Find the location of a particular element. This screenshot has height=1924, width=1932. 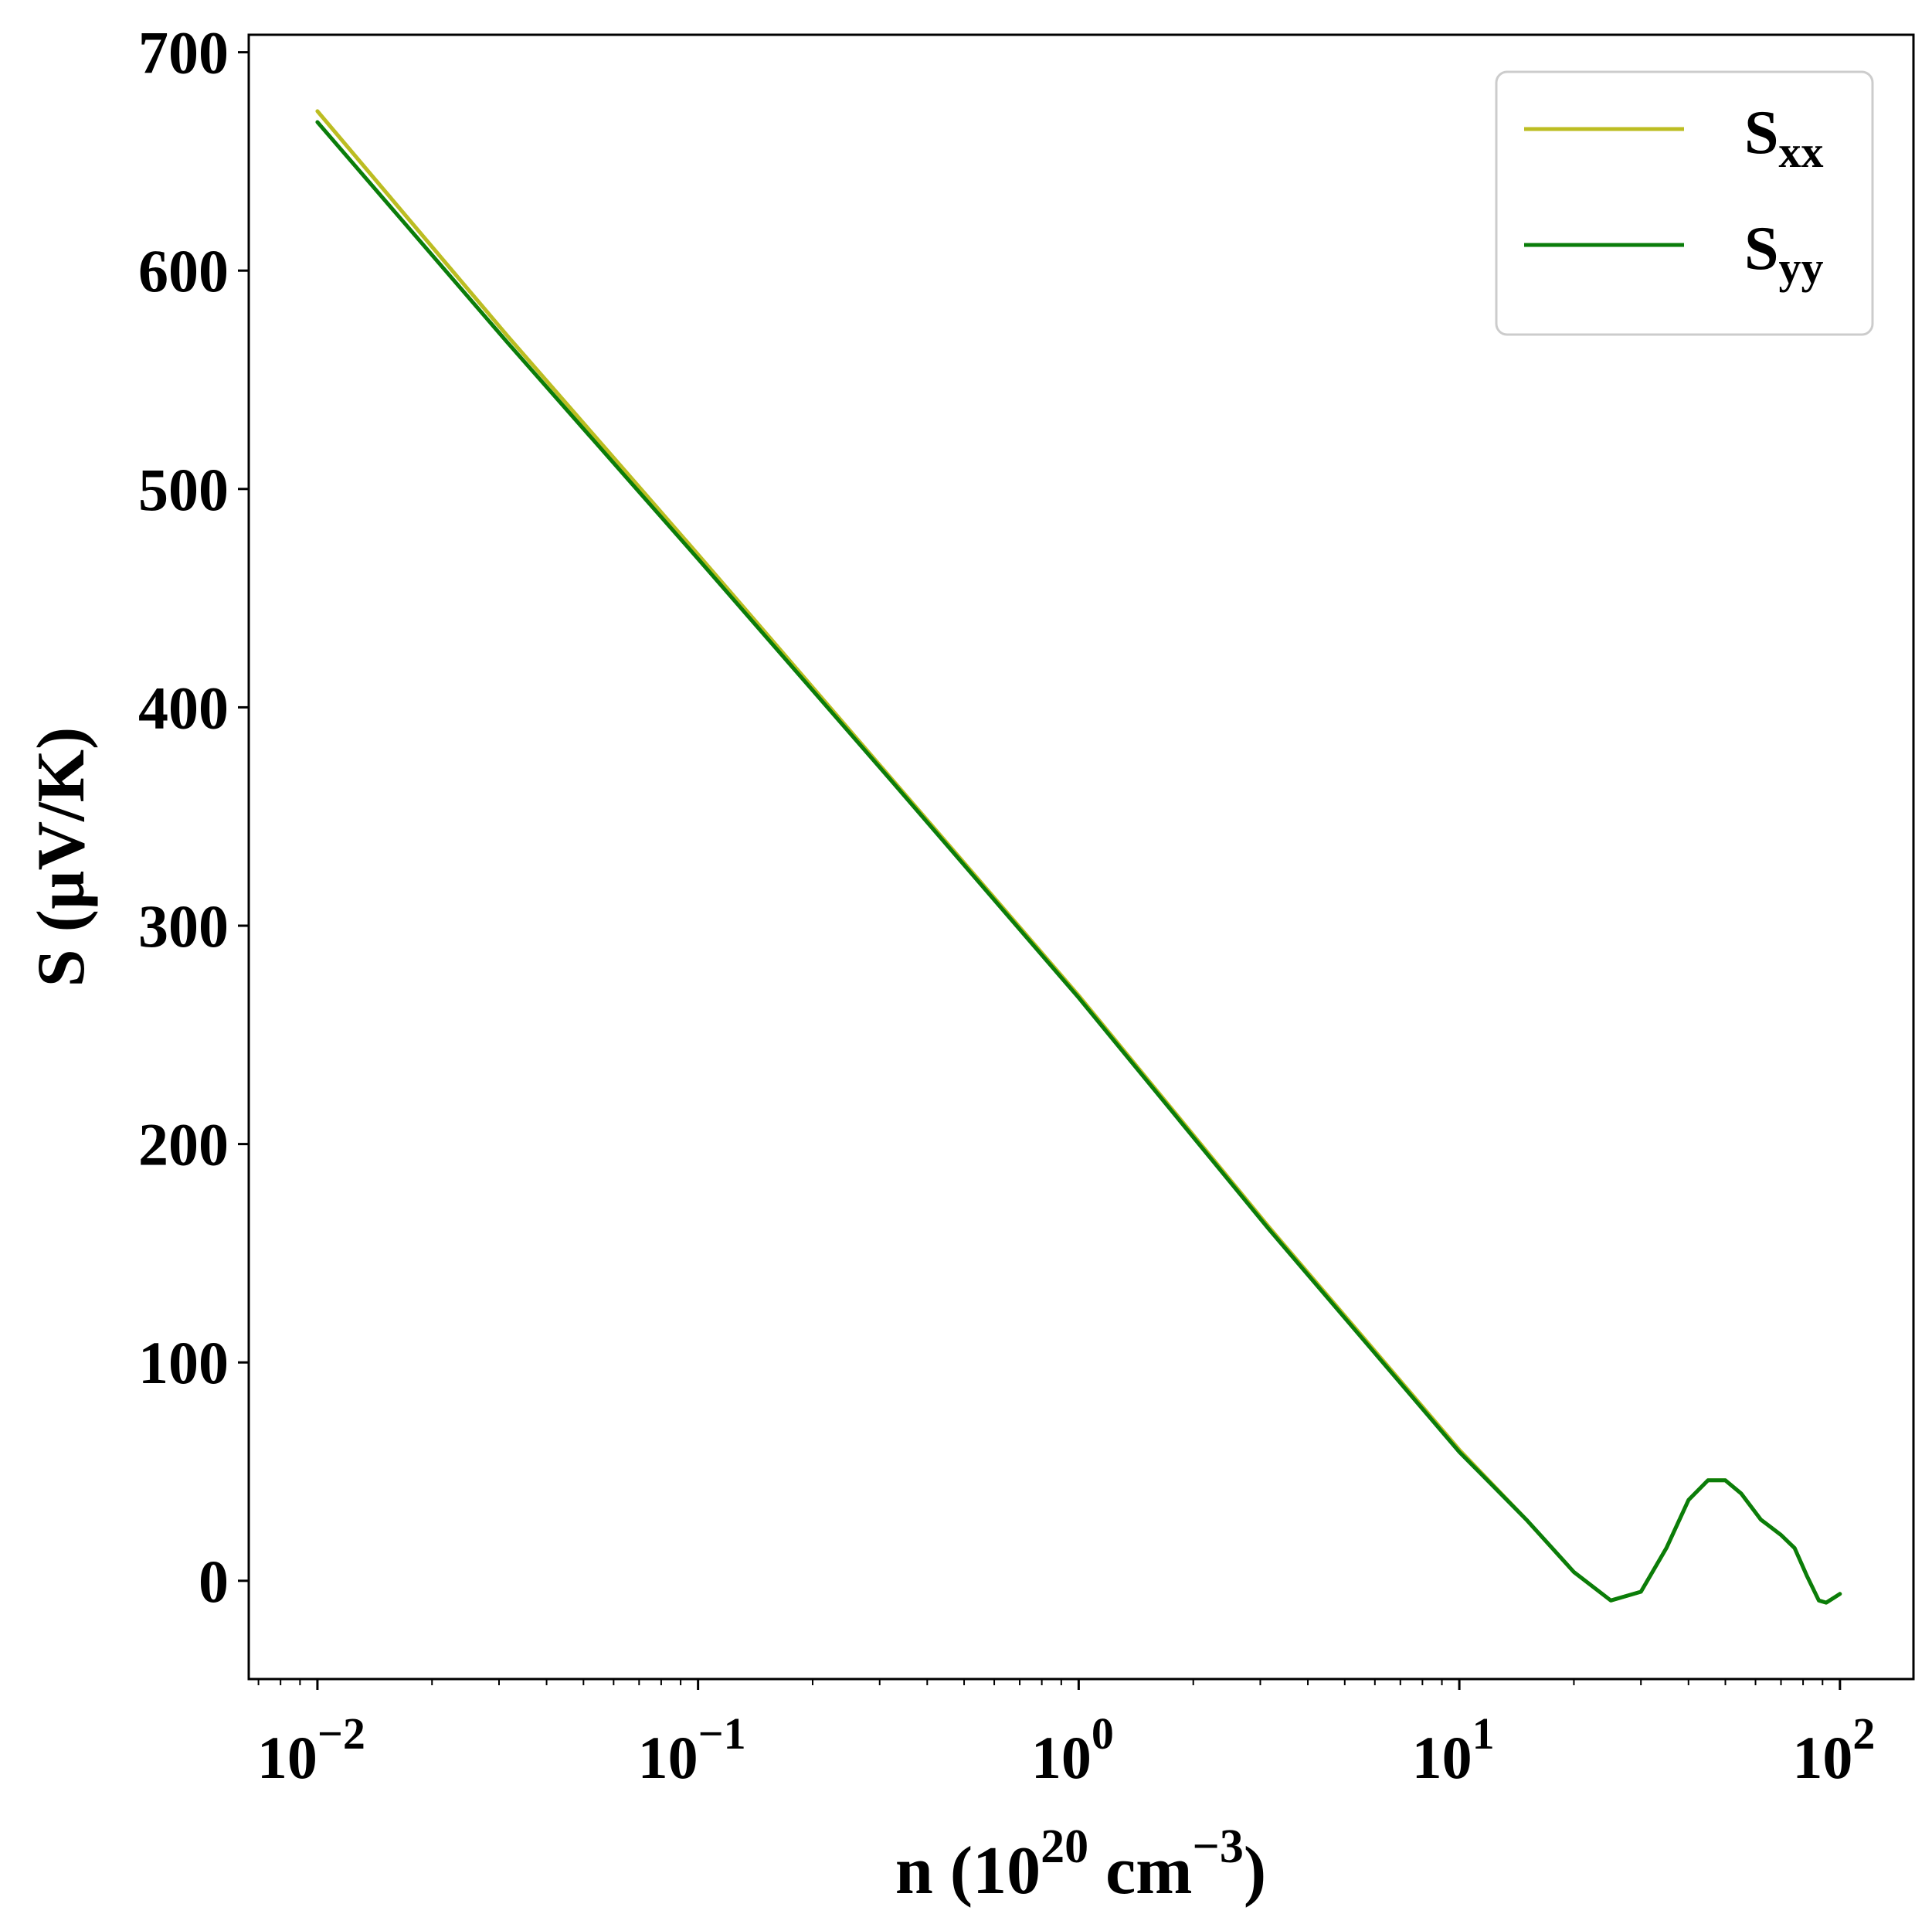

x-axis-label-end: ) is located at coordinates (1255, 1872).